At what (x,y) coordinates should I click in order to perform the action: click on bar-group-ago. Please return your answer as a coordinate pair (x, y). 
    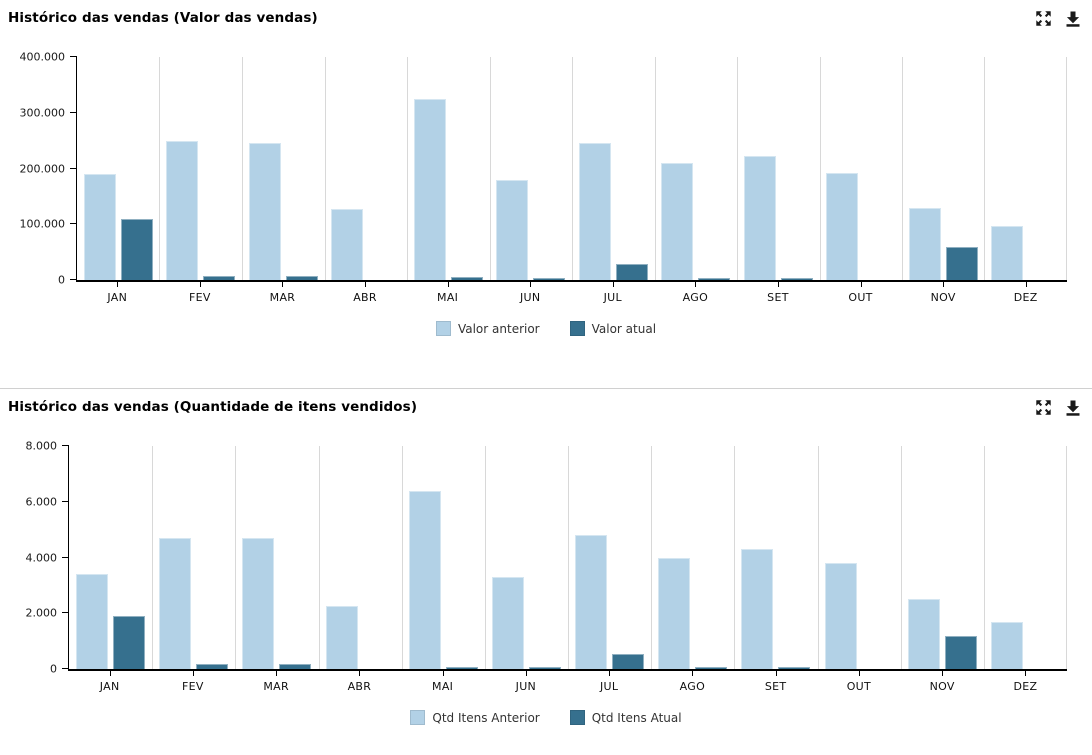
    Looking at the image, I should click on (692, 557).